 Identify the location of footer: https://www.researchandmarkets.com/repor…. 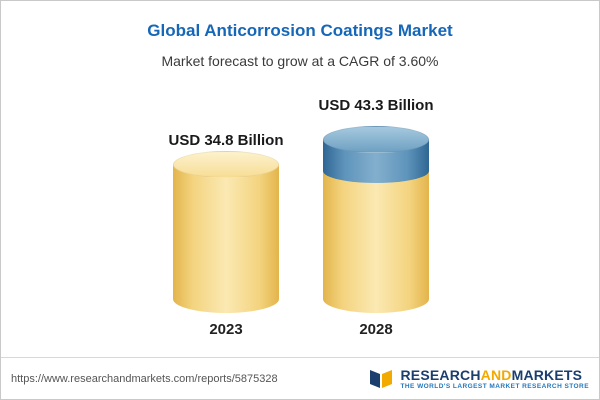
(300, 378).